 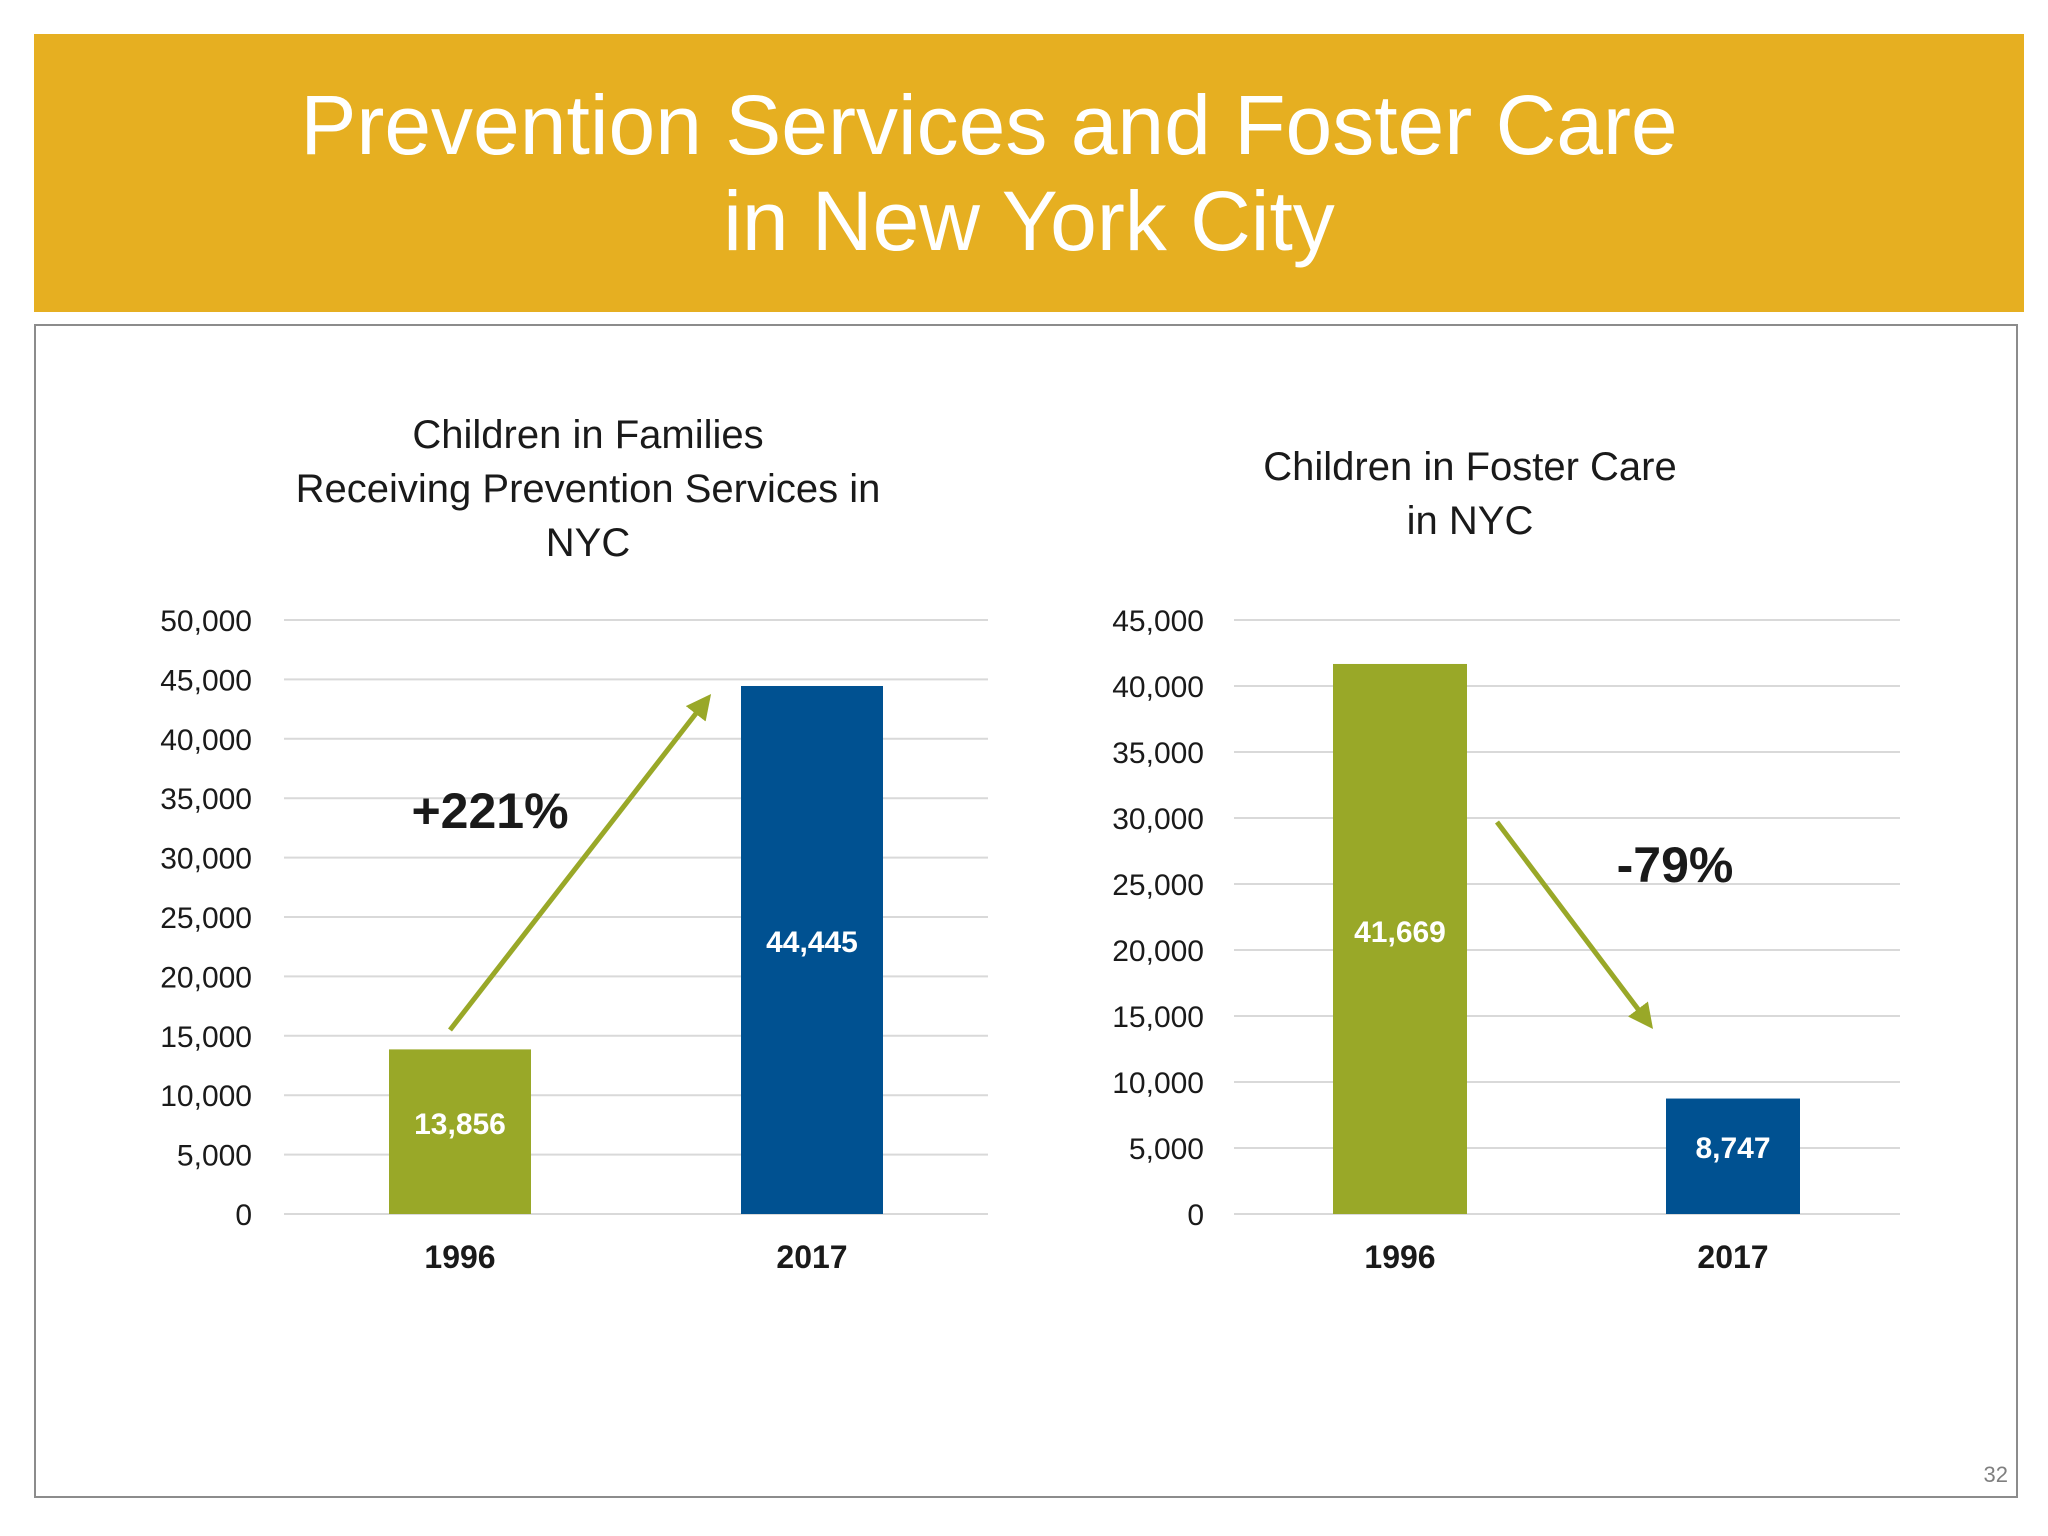 I want to click on chart1-ytick-label: 50,000, so click(x=206, y=621).